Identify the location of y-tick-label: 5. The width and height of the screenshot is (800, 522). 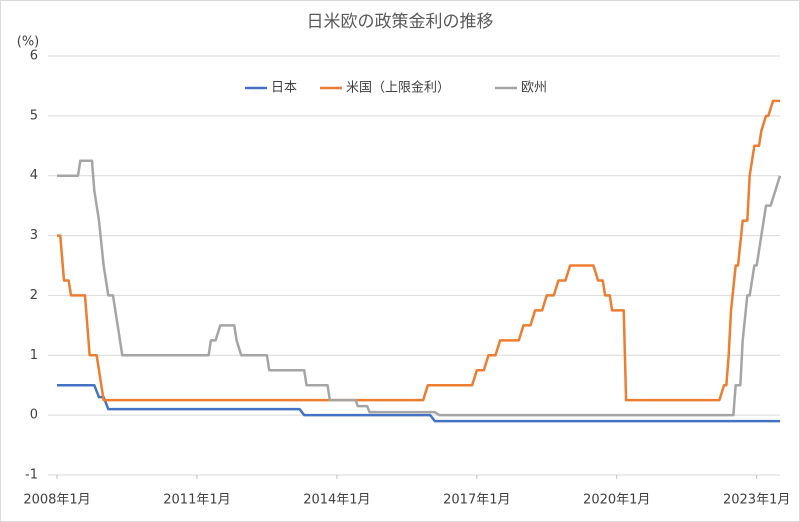
(34, 115).